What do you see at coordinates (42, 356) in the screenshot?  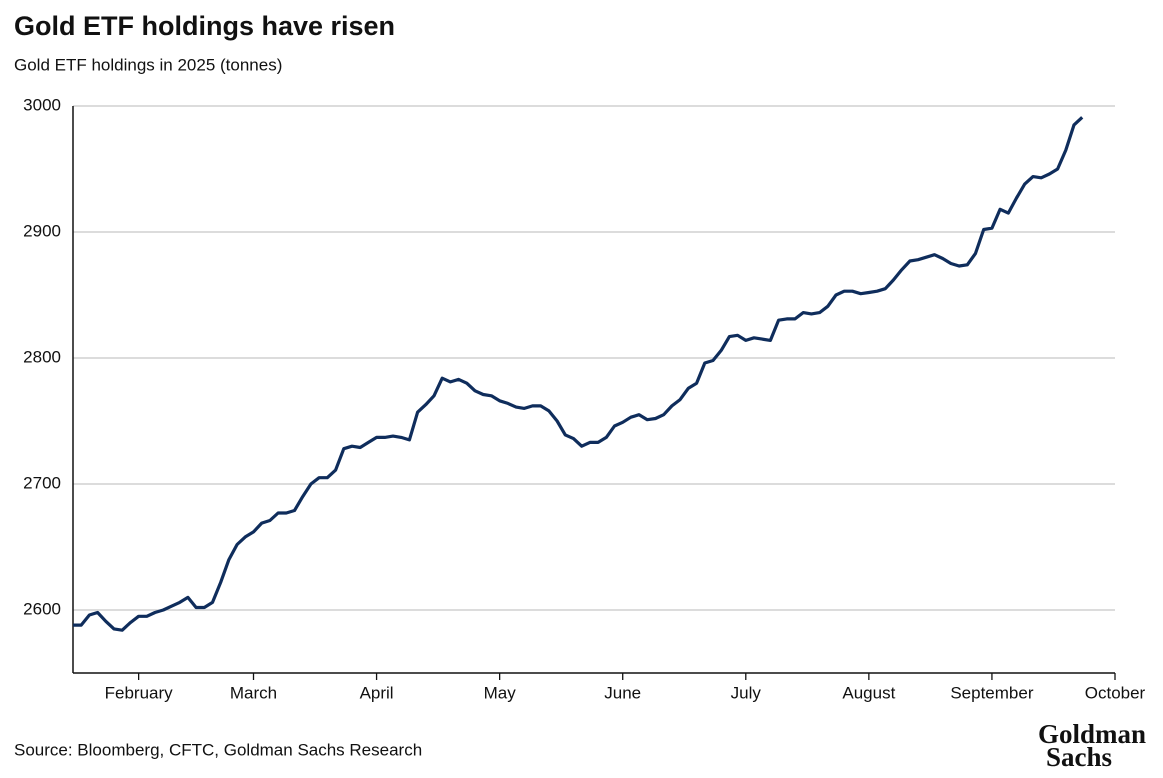 I see `y-tick-label: 2800` at bounding box center [42, 356].